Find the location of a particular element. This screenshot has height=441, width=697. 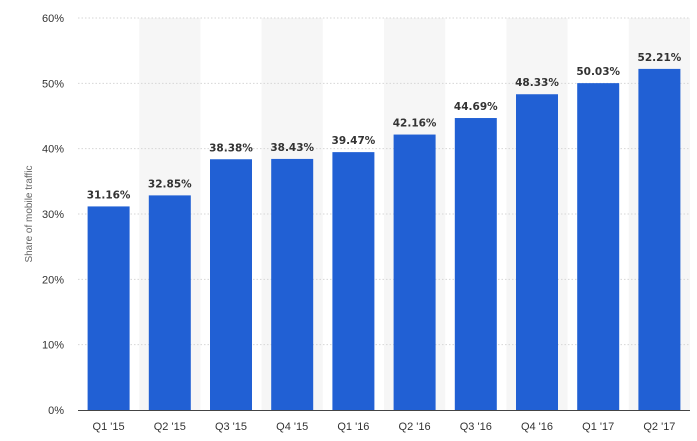

data-label: 38.43% is located at coordinates (292, 148).